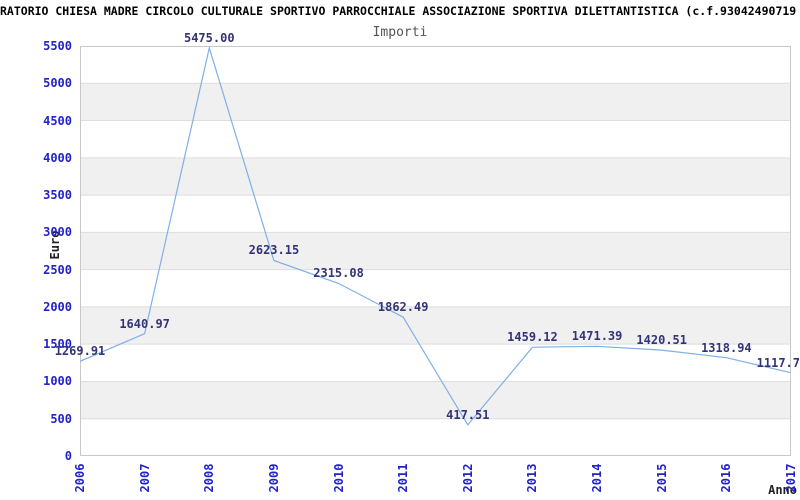 The width and height of the screenshot is (800, 500). Describe the element at coordinates (467, 478) in the screenshot. I see `x-tick-label: 2012` at that location.